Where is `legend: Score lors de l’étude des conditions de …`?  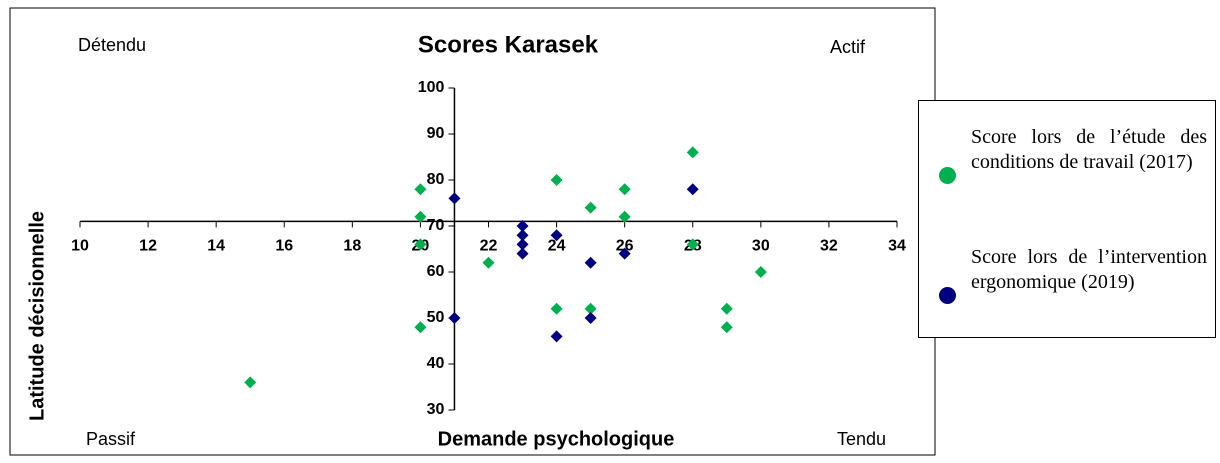
legend: Score lors de l’étude des conditions de … is located at coordinates (1067, 219).